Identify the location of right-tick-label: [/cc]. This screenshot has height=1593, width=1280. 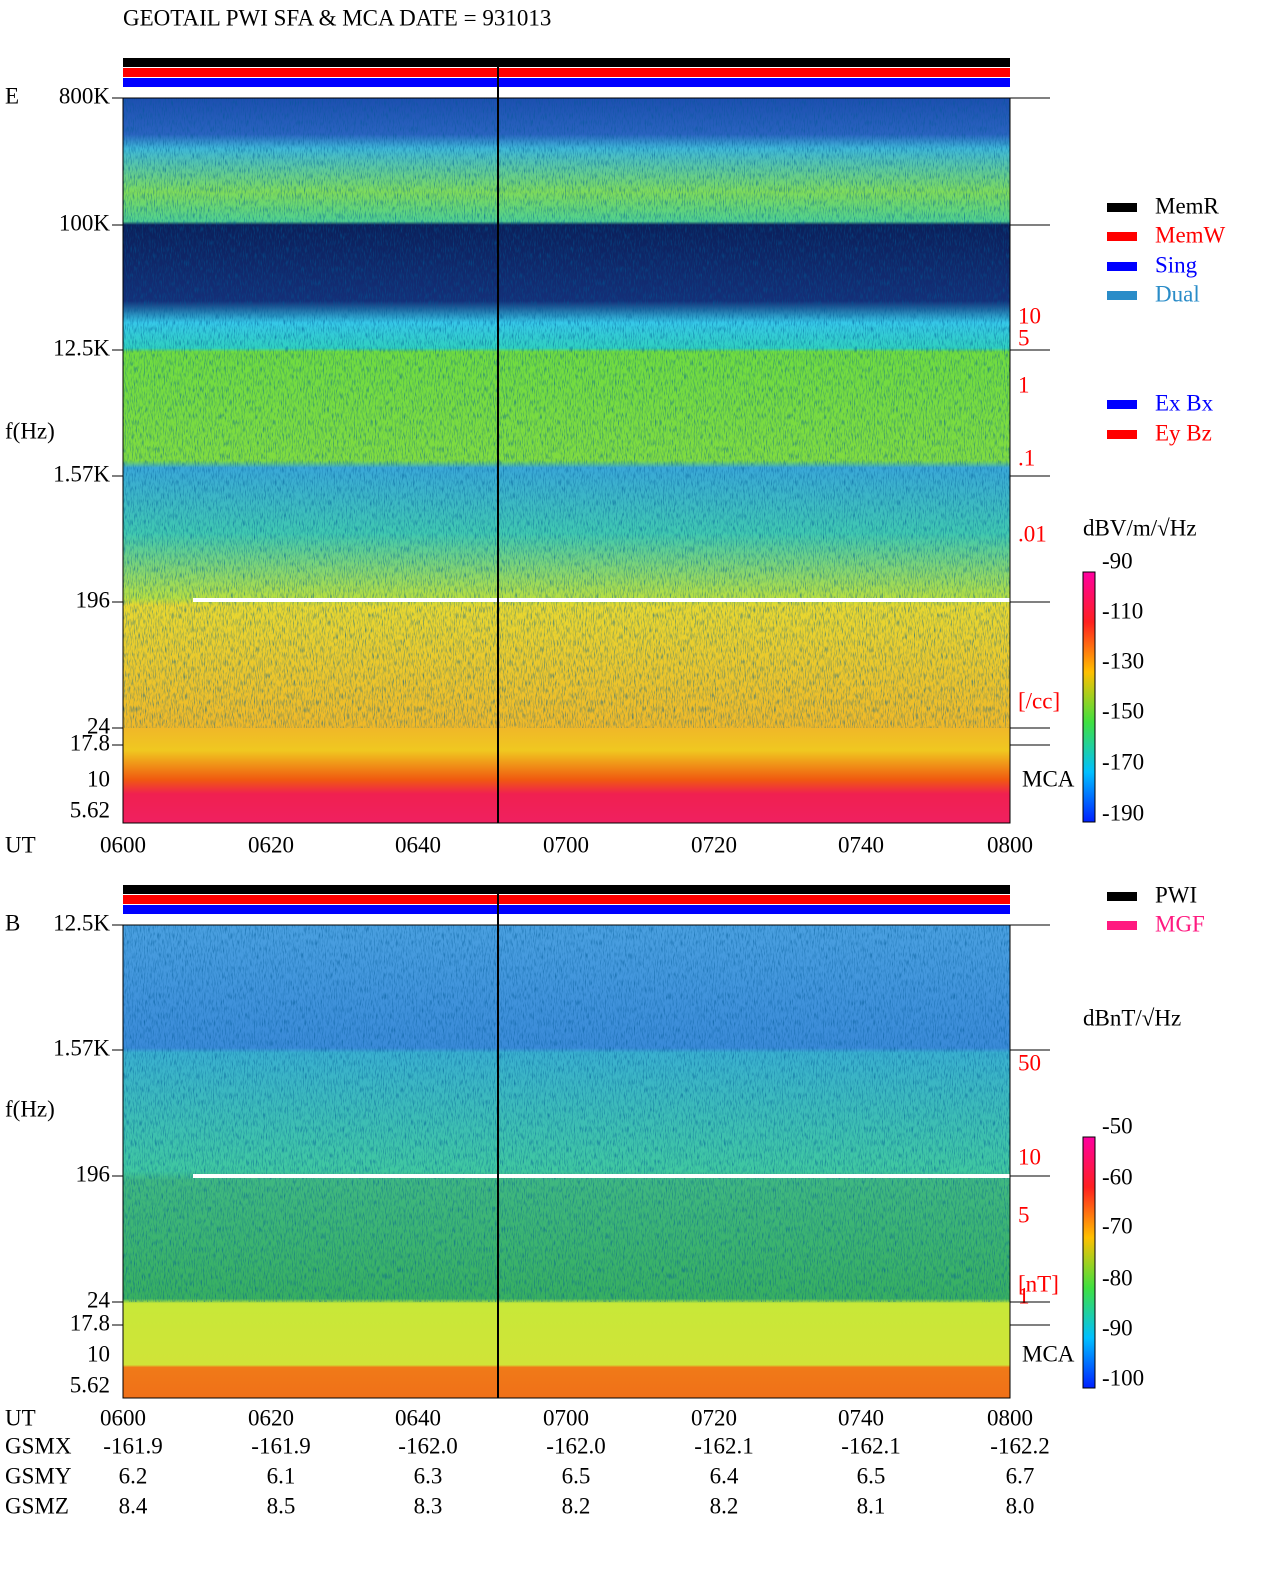
(1039, 700).